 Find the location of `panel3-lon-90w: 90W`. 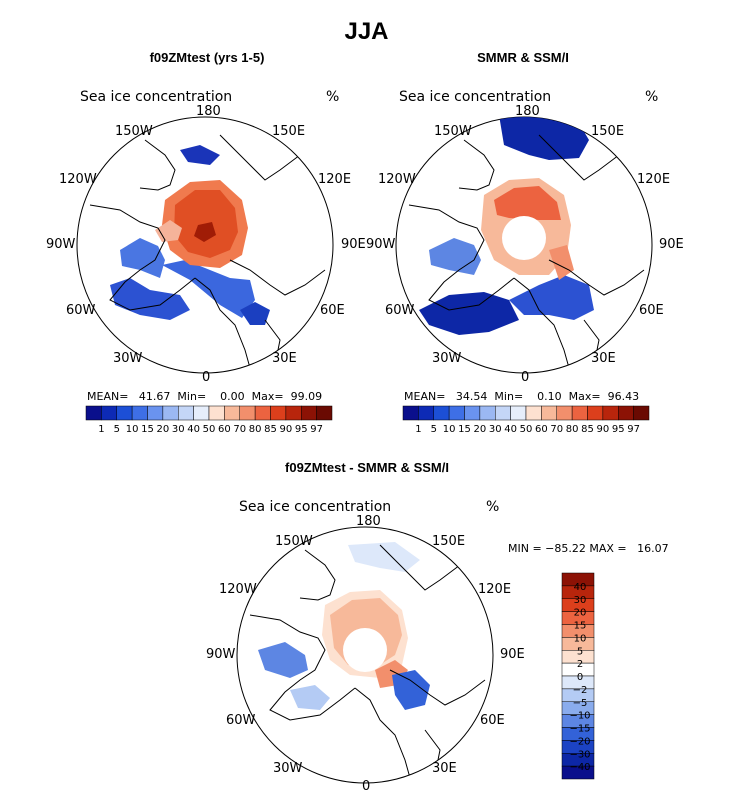

panel3-lon-90w: 90W is located at coordinates (221, 654).